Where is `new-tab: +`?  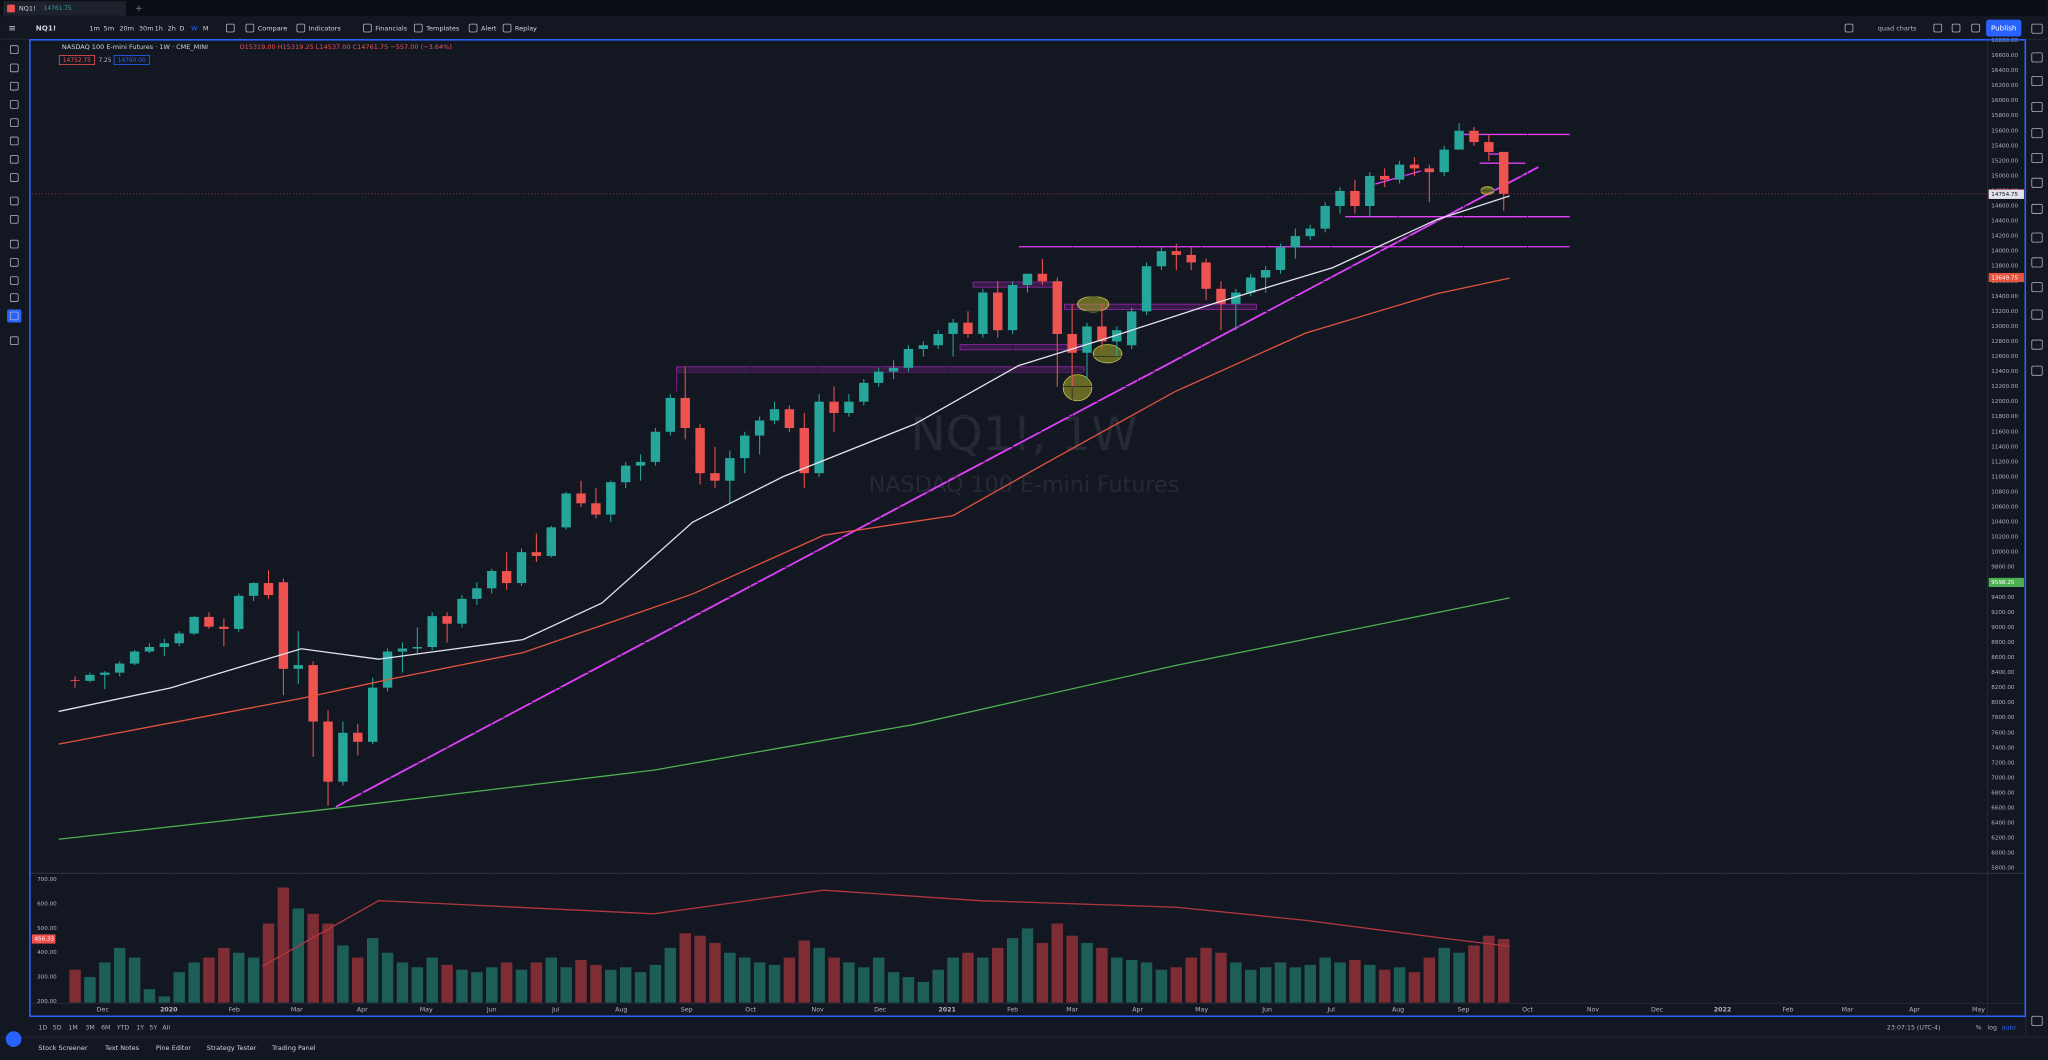
new-tab: + is located at coordinates (139, 9).